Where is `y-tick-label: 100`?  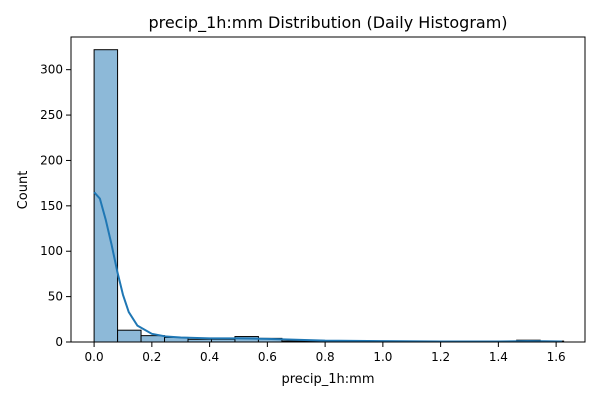
y-tick-label: 100 is located at coordinates (51, 251).